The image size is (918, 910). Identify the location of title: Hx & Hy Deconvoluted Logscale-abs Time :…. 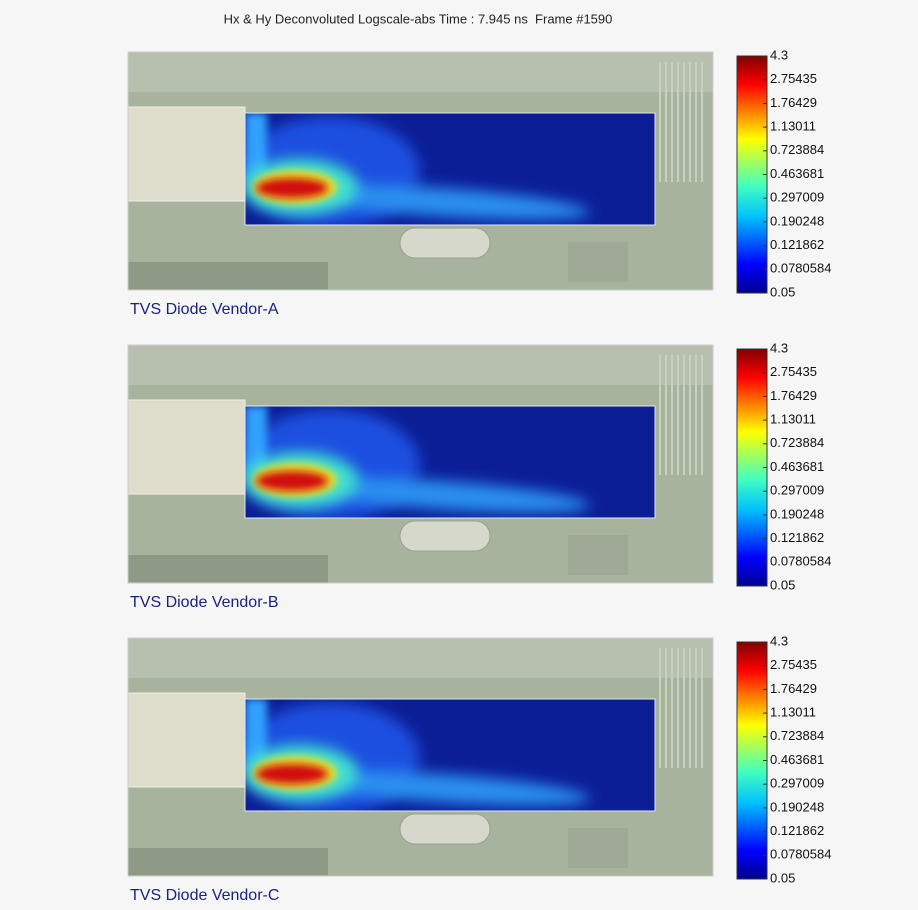
(418, 18).